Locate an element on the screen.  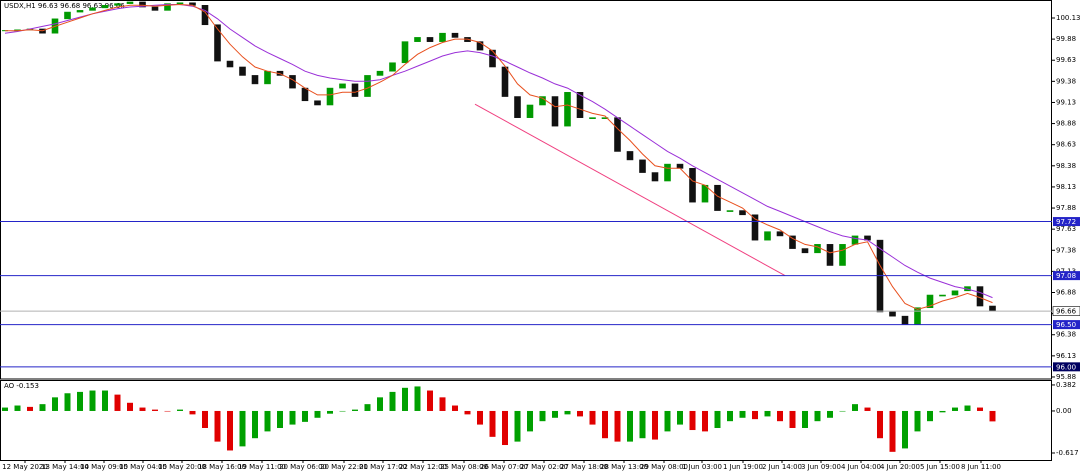
level-label: 97.72 is located at coordinates (1066, 222).